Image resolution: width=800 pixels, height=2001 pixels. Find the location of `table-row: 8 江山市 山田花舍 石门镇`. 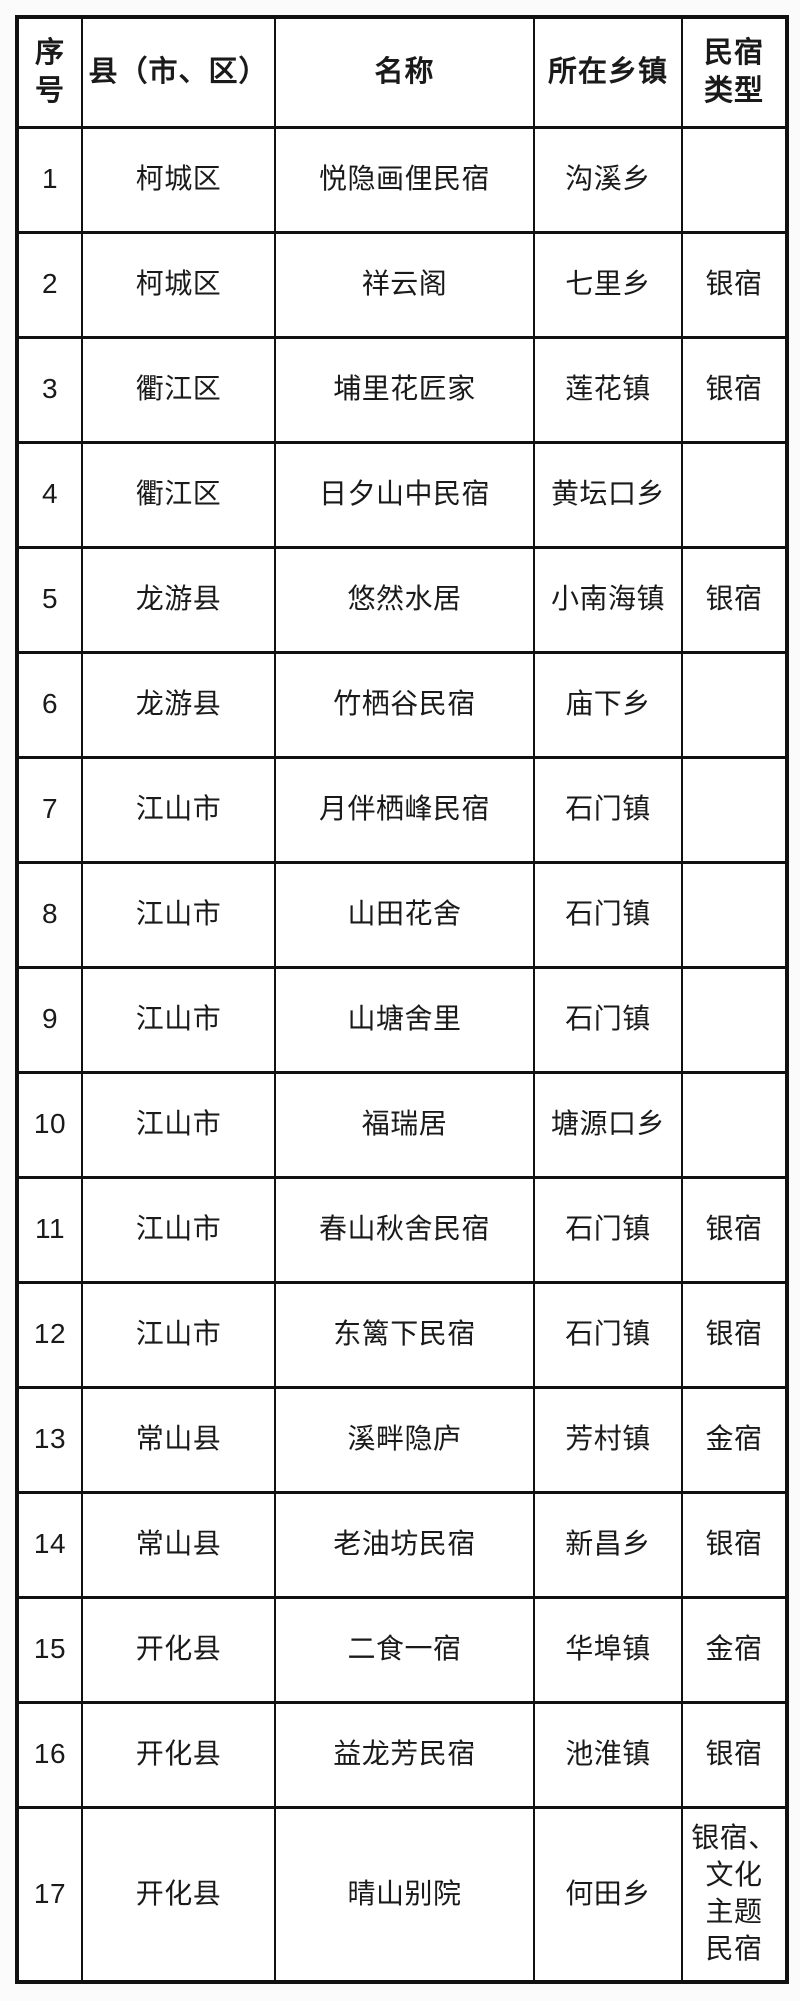

table-row: 8 江山市 山田花舍 石门镇 is located at coordinates (402, 914).